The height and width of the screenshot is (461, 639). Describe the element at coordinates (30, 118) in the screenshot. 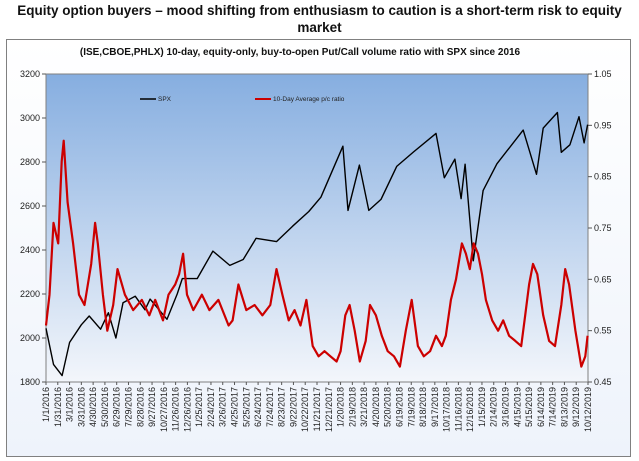

I see `left-tick-label: 3000` at that location.